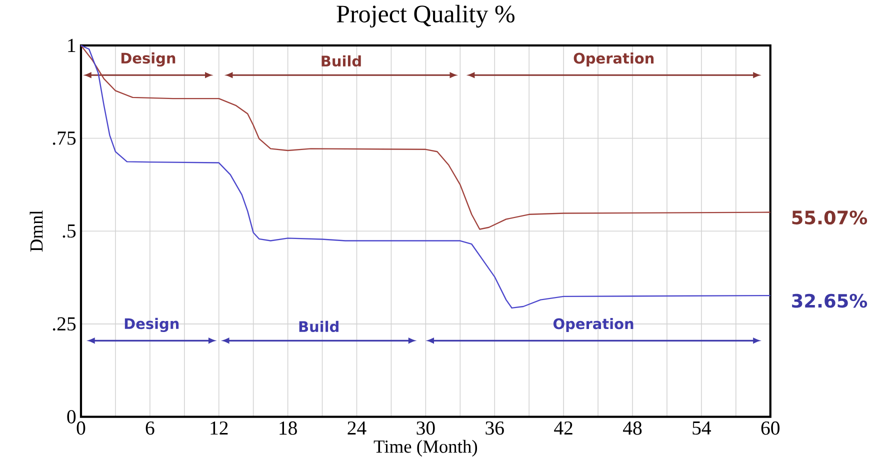 This screenshot has height=468, width=872. I want to click on x-tick-label: 36, so click(495, 428).